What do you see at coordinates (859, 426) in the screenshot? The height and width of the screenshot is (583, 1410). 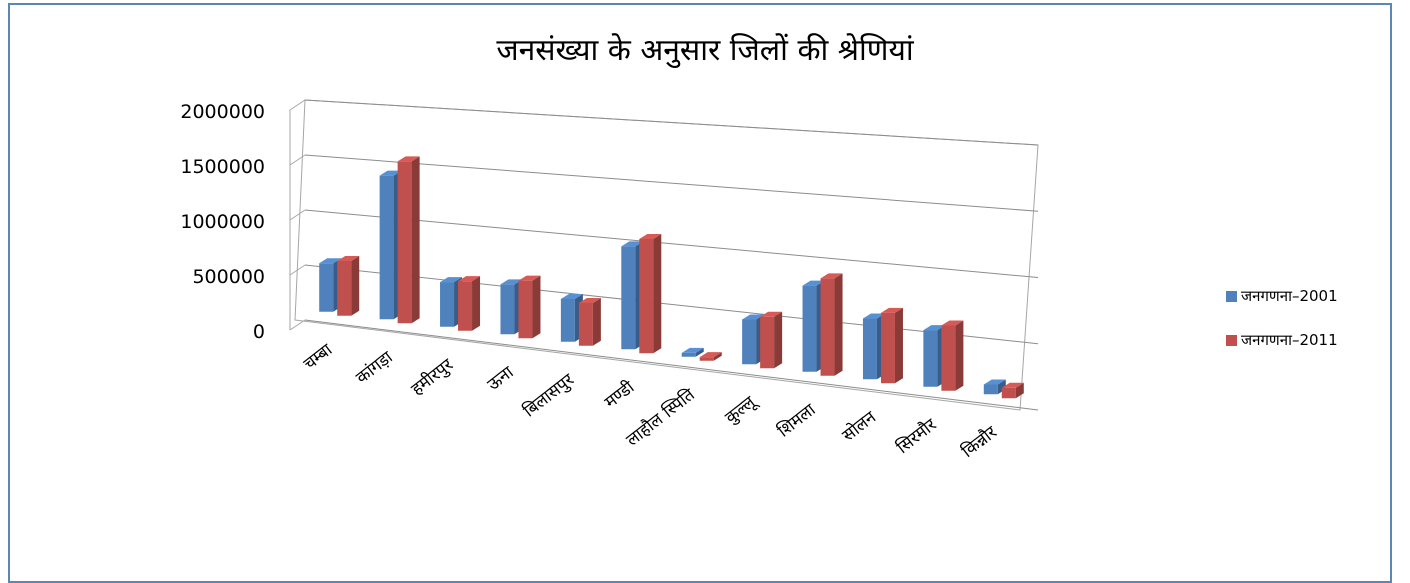 I see `x-tick-label: सोलन` at bounding box center [859, 426].